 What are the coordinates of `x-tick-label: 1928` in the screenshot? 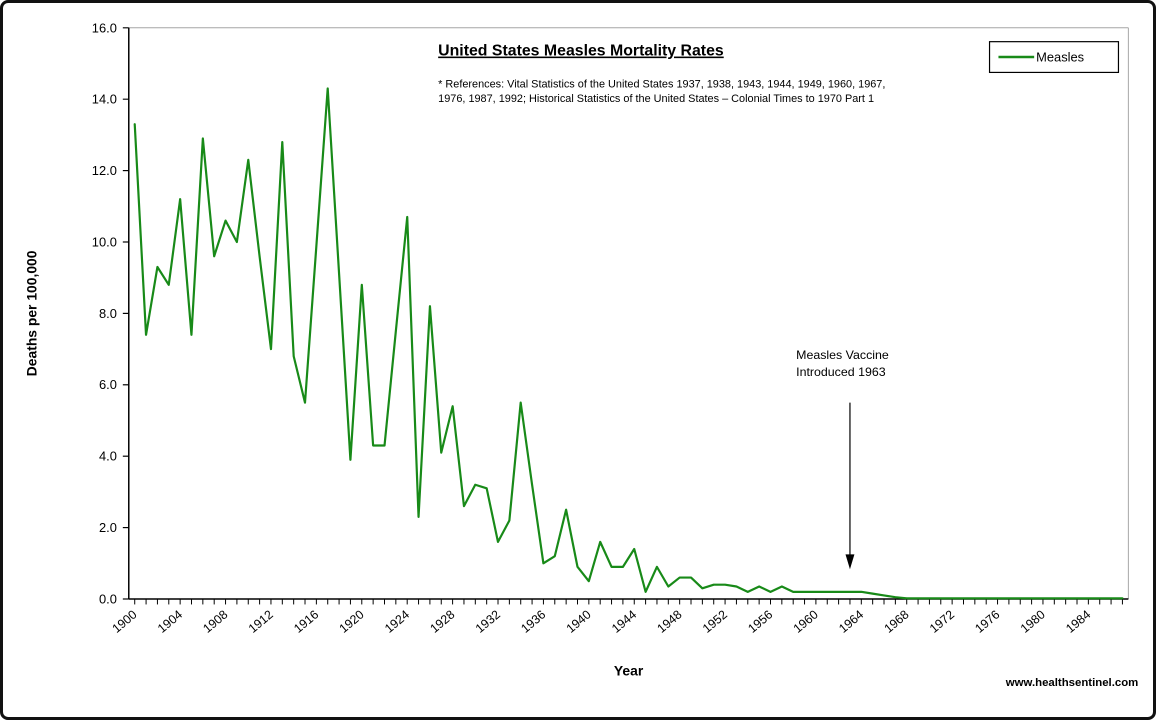 It's located at (442, 621).